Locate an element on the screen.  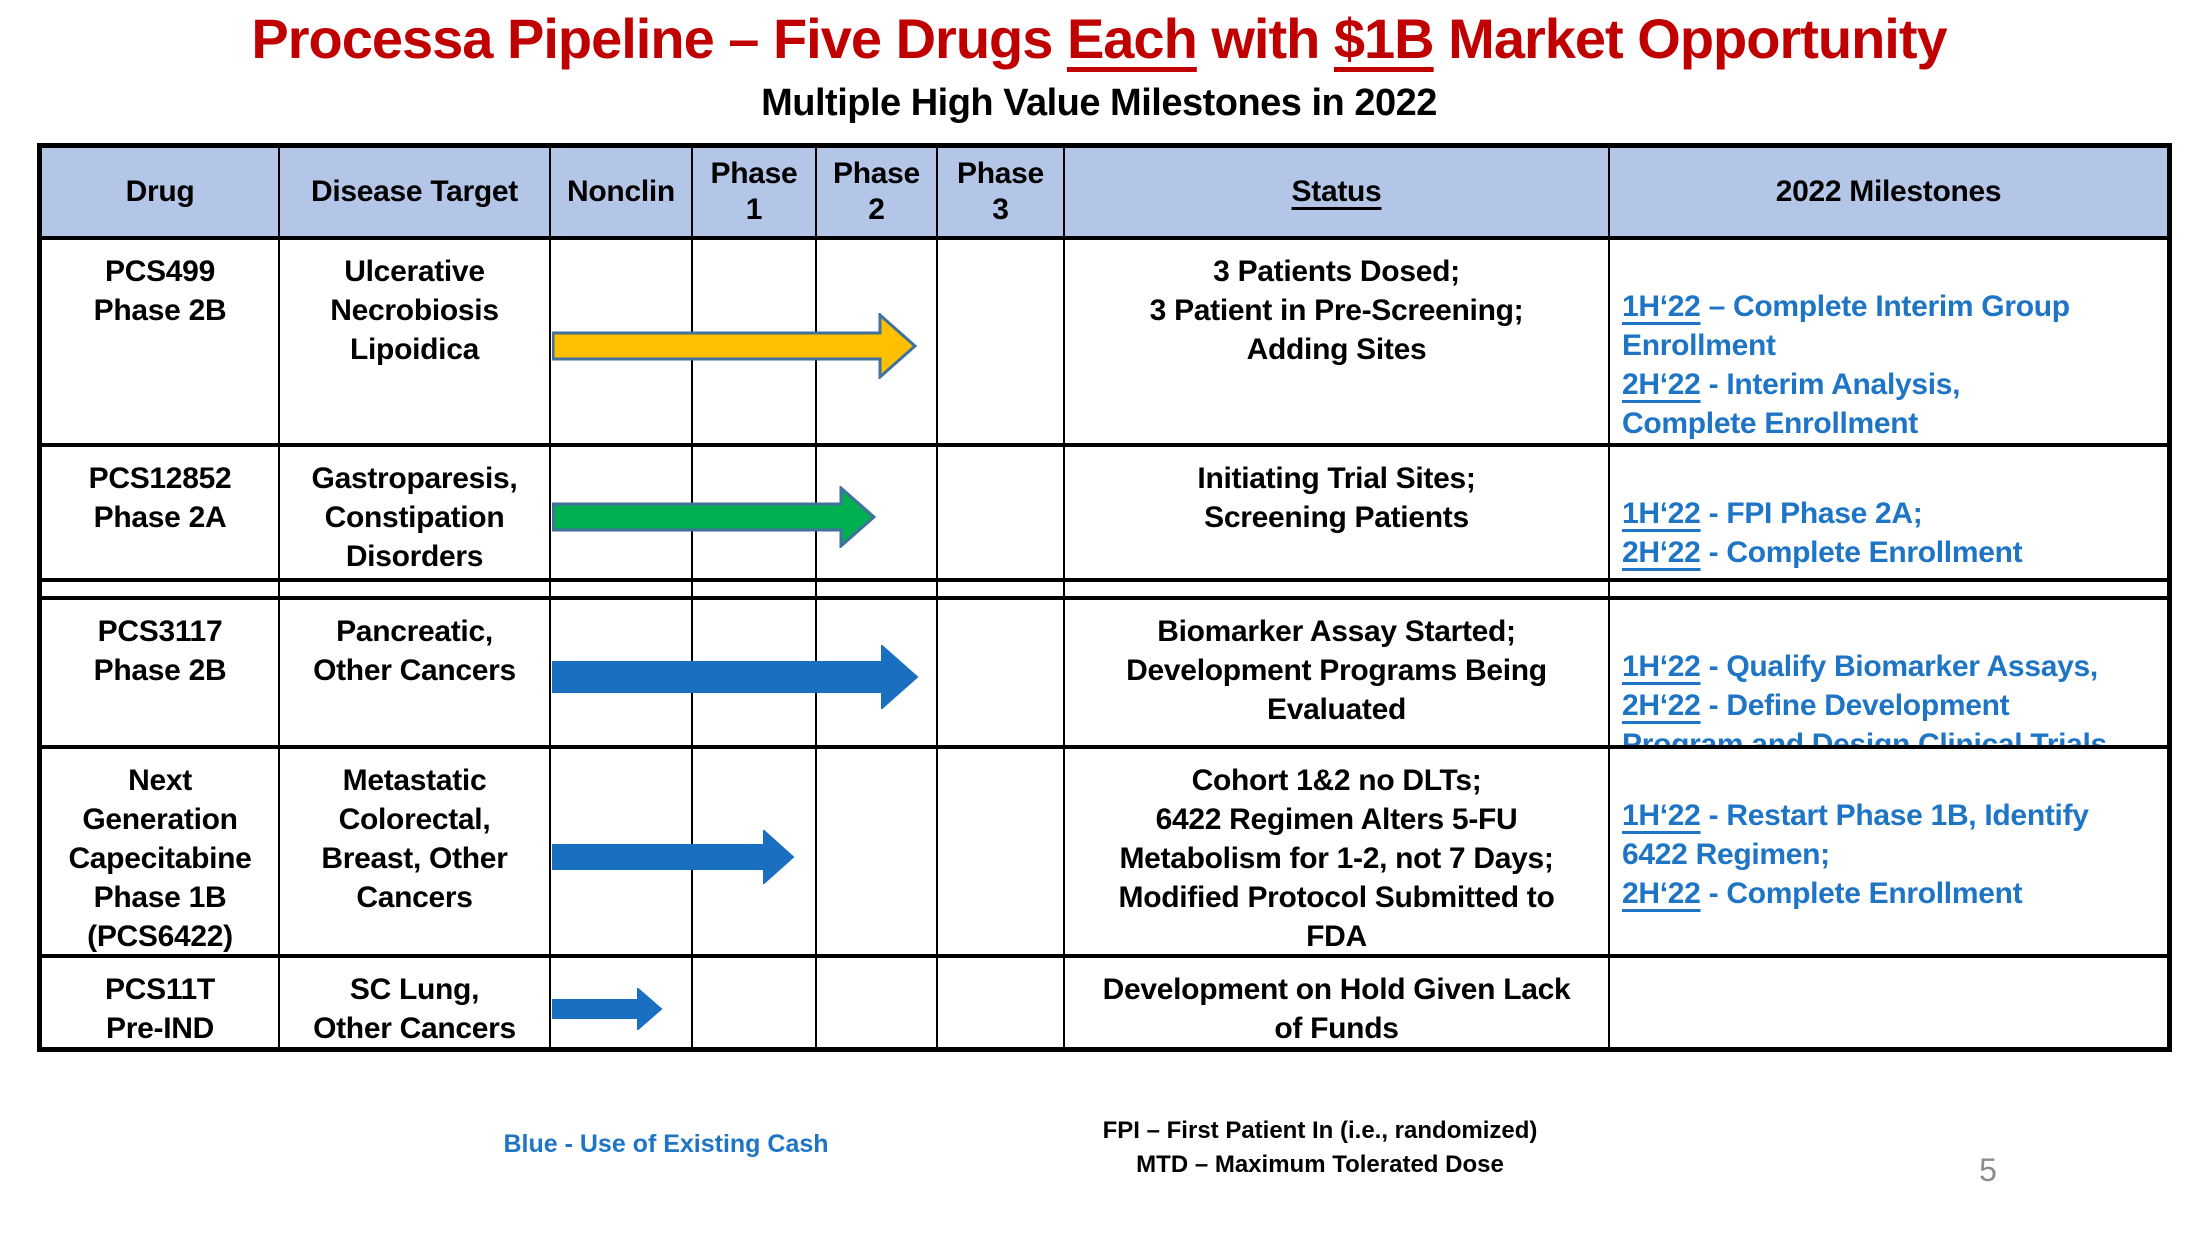
title-part: Processa Pipeline – Five Drugs is located at coordinates (659, 38).